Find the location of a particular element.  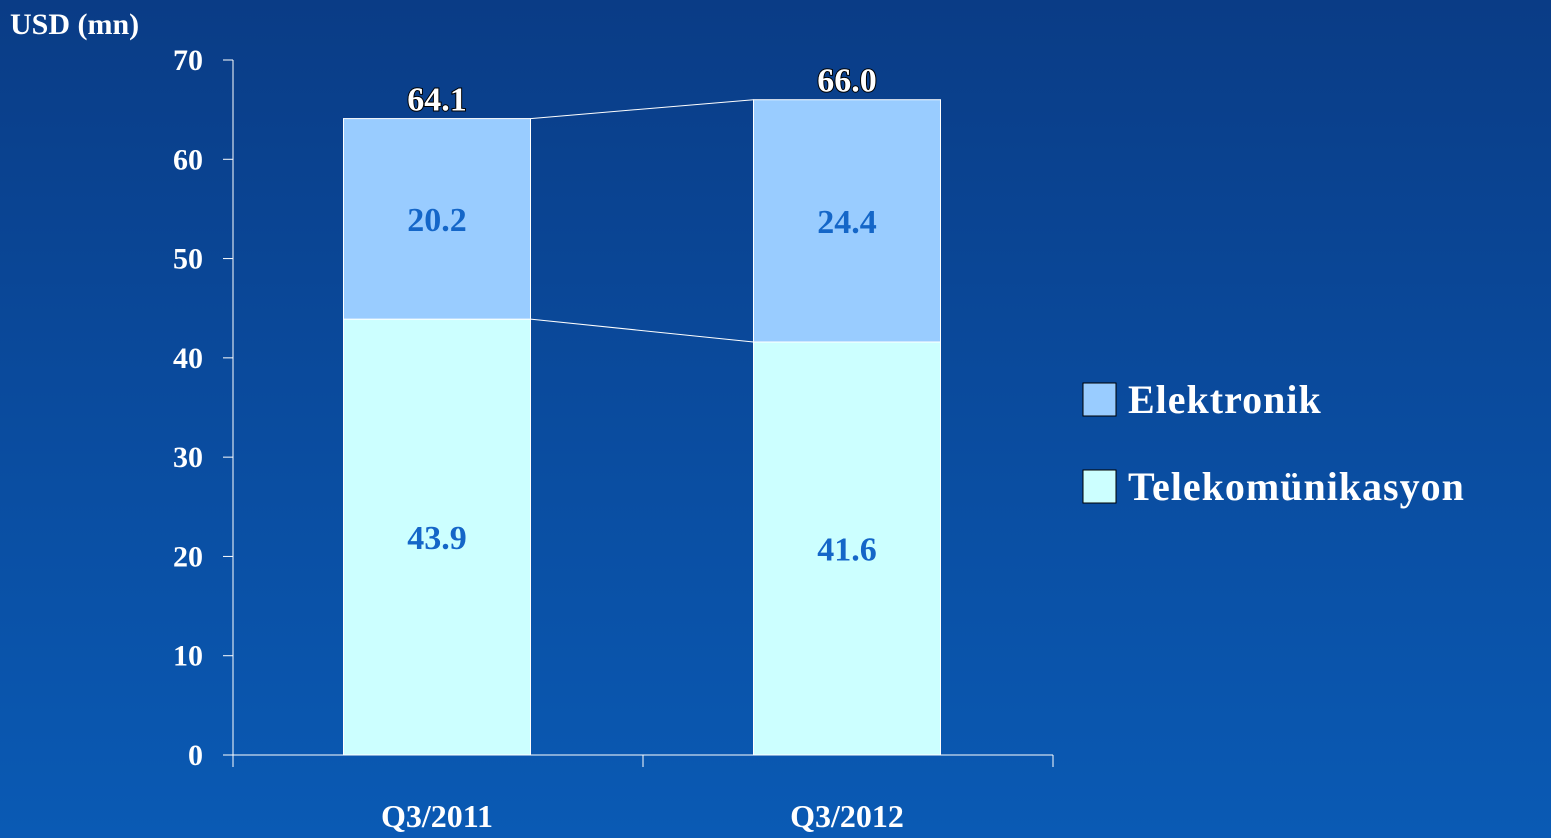

connector-lines is located at coordinates (642, 221).